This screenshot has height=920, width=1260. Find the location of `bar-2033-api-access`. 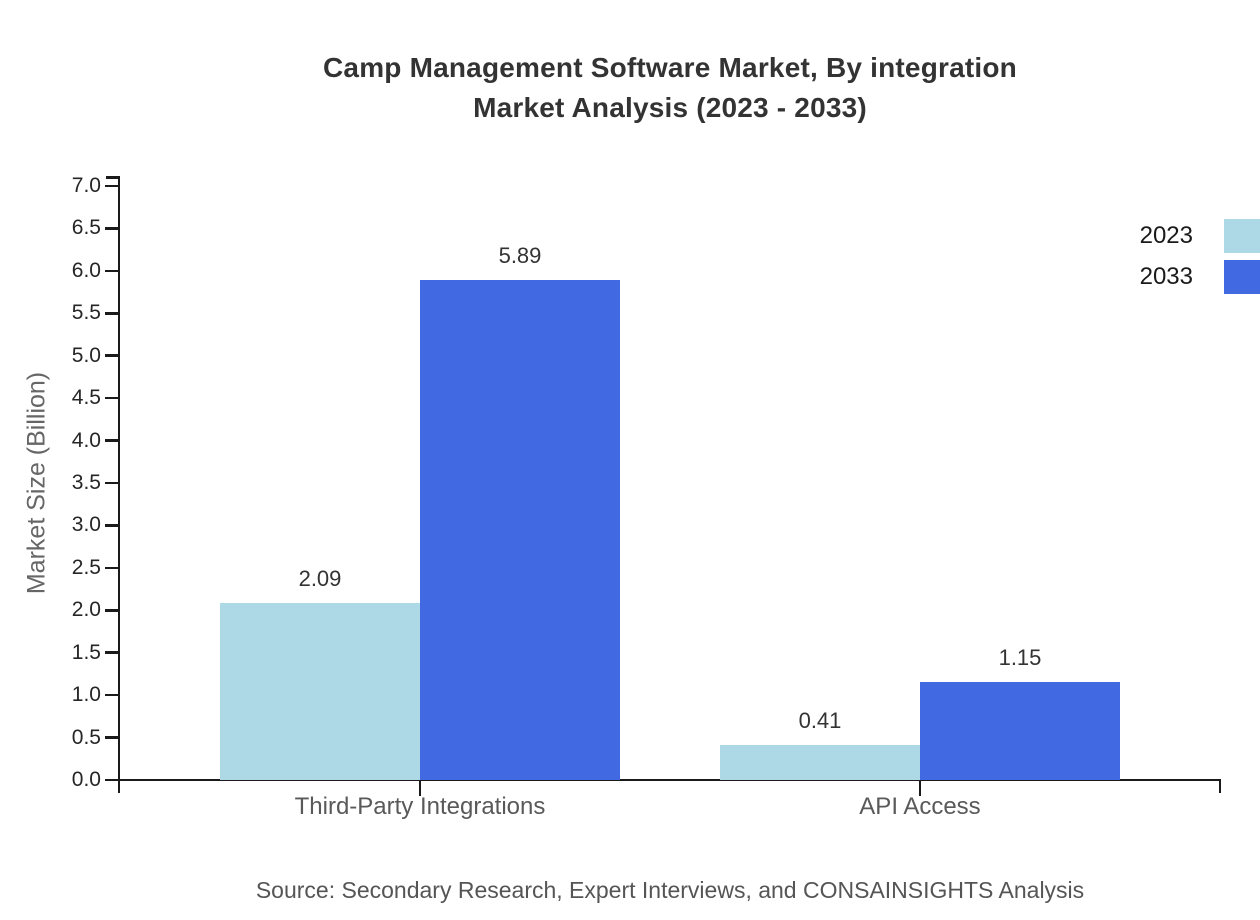

bar-2033-api-access is located at coordinates (1020, 731).